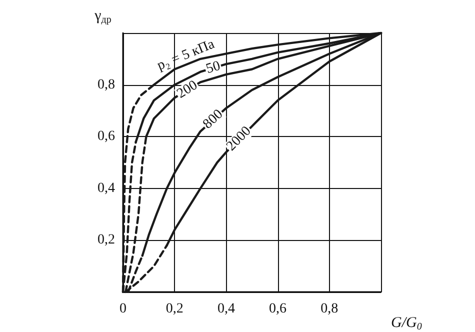 Image resolution: width=475 pixels, height=332 pixels. I want to click on x-tick-label: 0,6, so click(278, 309).